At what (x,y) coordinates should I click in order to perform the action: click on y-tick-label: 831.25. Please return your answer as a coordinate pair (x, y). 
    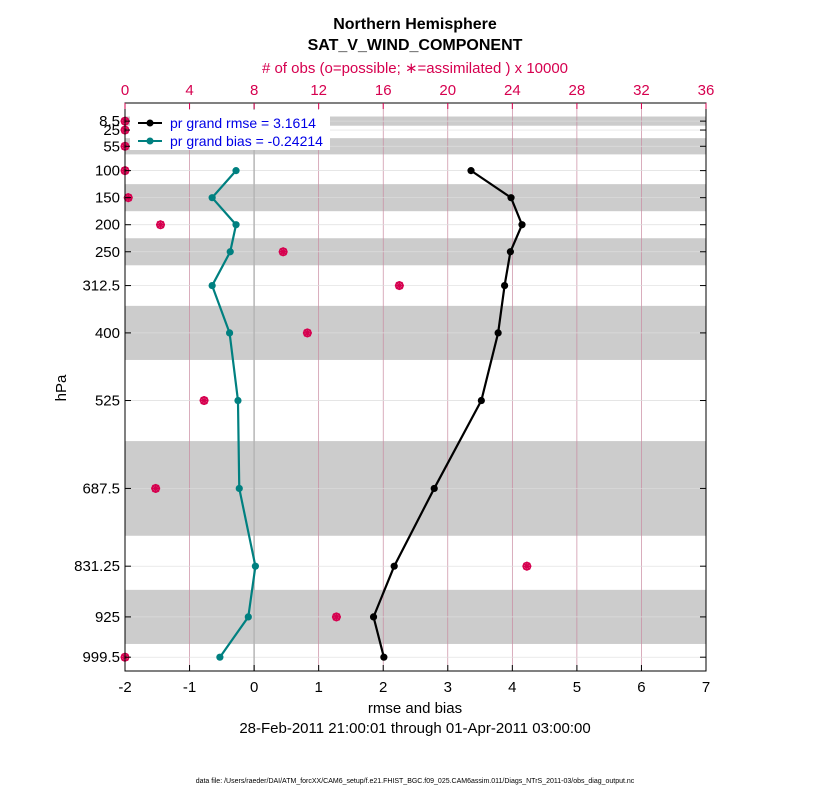
    Looking at the image, I should click on (97, 566).